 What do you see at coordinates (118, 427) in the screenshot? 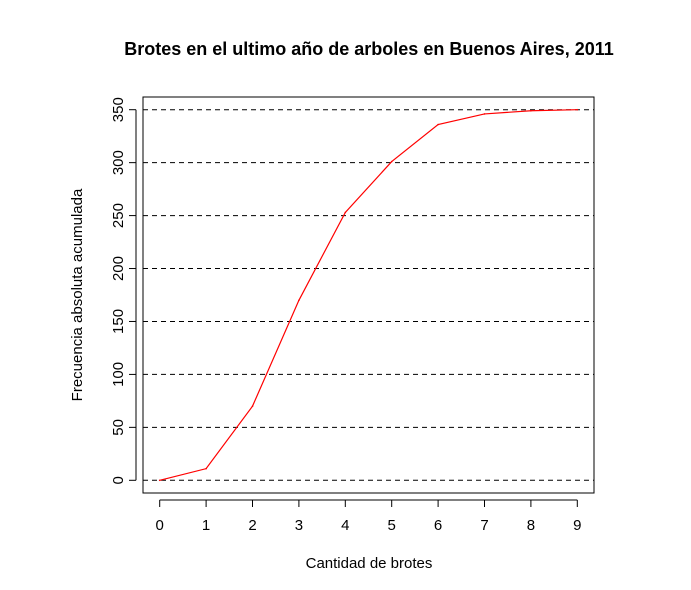
I see `y-tick-label: 50` at bounding box center [118, 427].